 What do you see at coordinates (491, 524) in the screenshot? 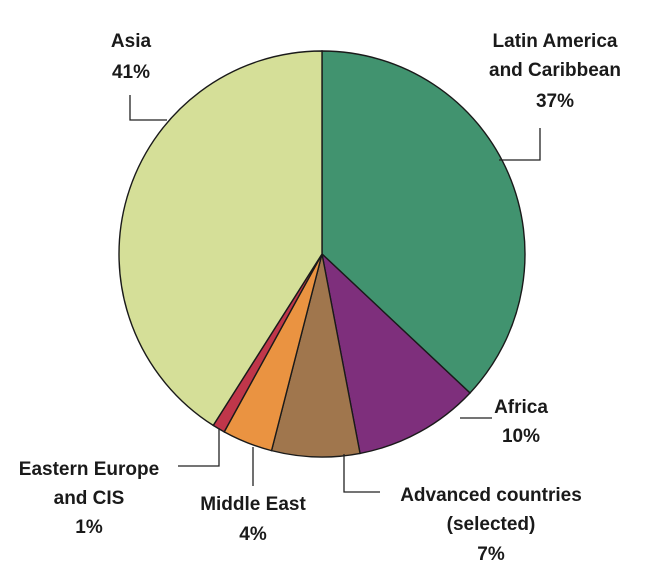
I see `slice-name-label-2-1: (selected)` at bounding box center [491, 524].